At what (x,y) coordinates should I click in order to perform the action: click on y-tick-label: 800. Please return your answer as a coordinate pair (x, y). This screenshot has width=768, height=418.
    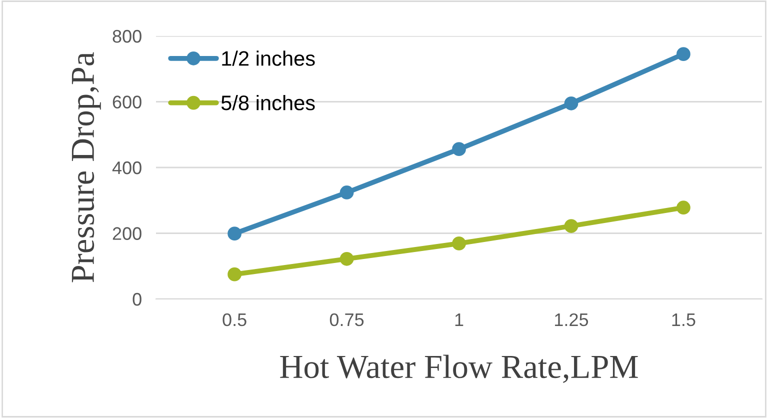
    Looking at the image, I should click on (127, 36).